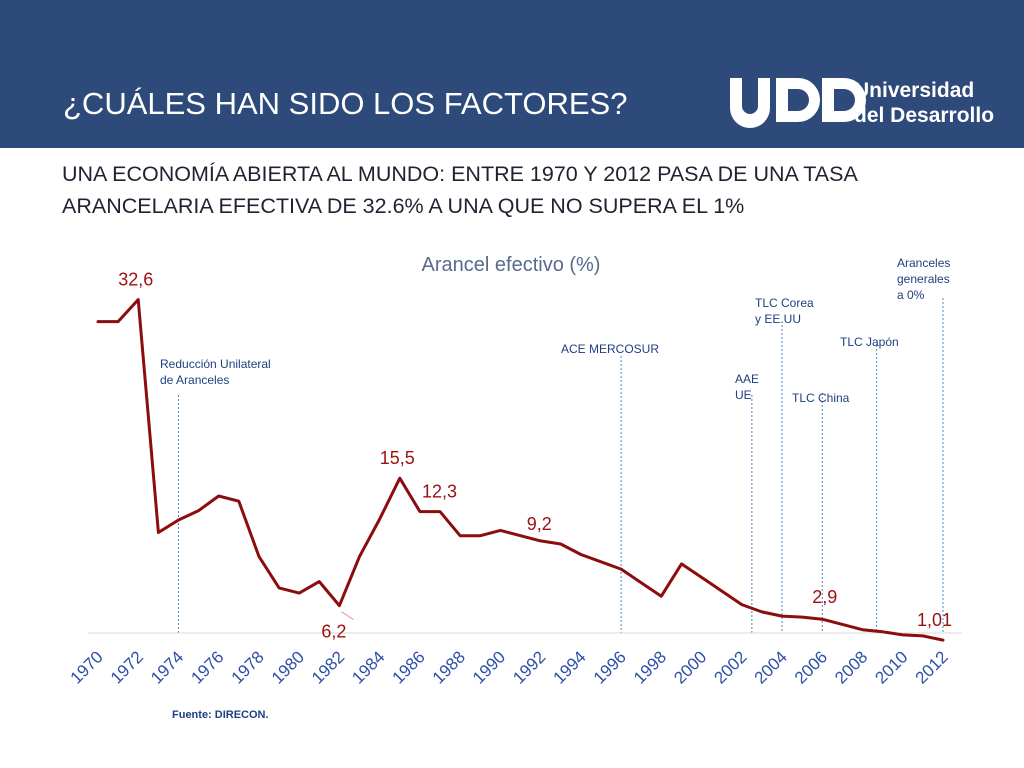 The height and width of the screenshot is (768, 1024). Describe the element at coordinates (347, 616) in the screenshot. I see `value-label-leader` at that location.